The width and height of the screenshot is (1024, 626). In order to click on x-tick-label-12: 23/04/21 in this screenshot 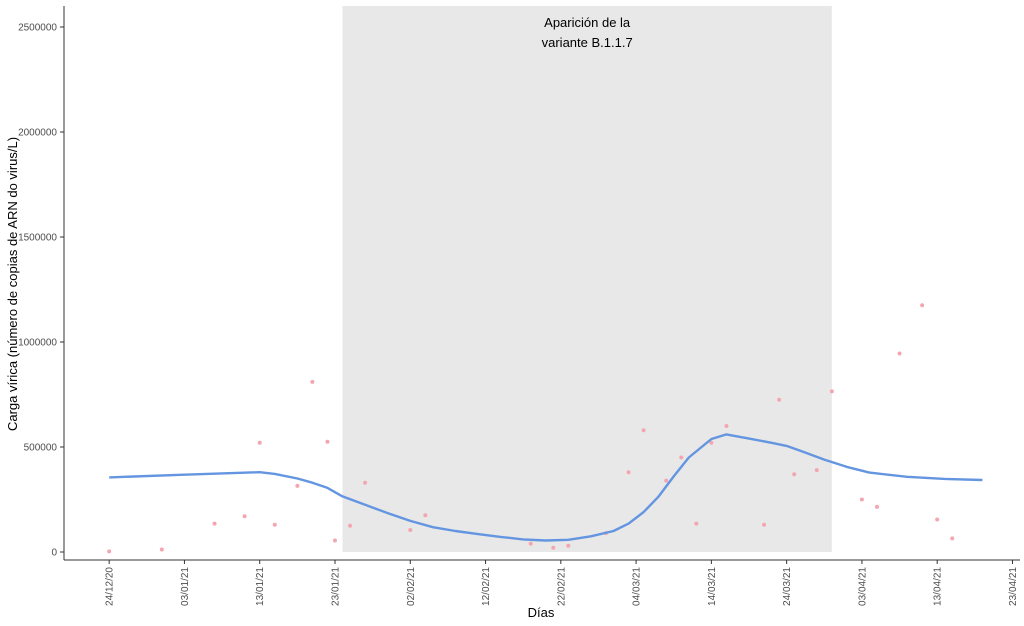, I will do `click(1013, 586)`.